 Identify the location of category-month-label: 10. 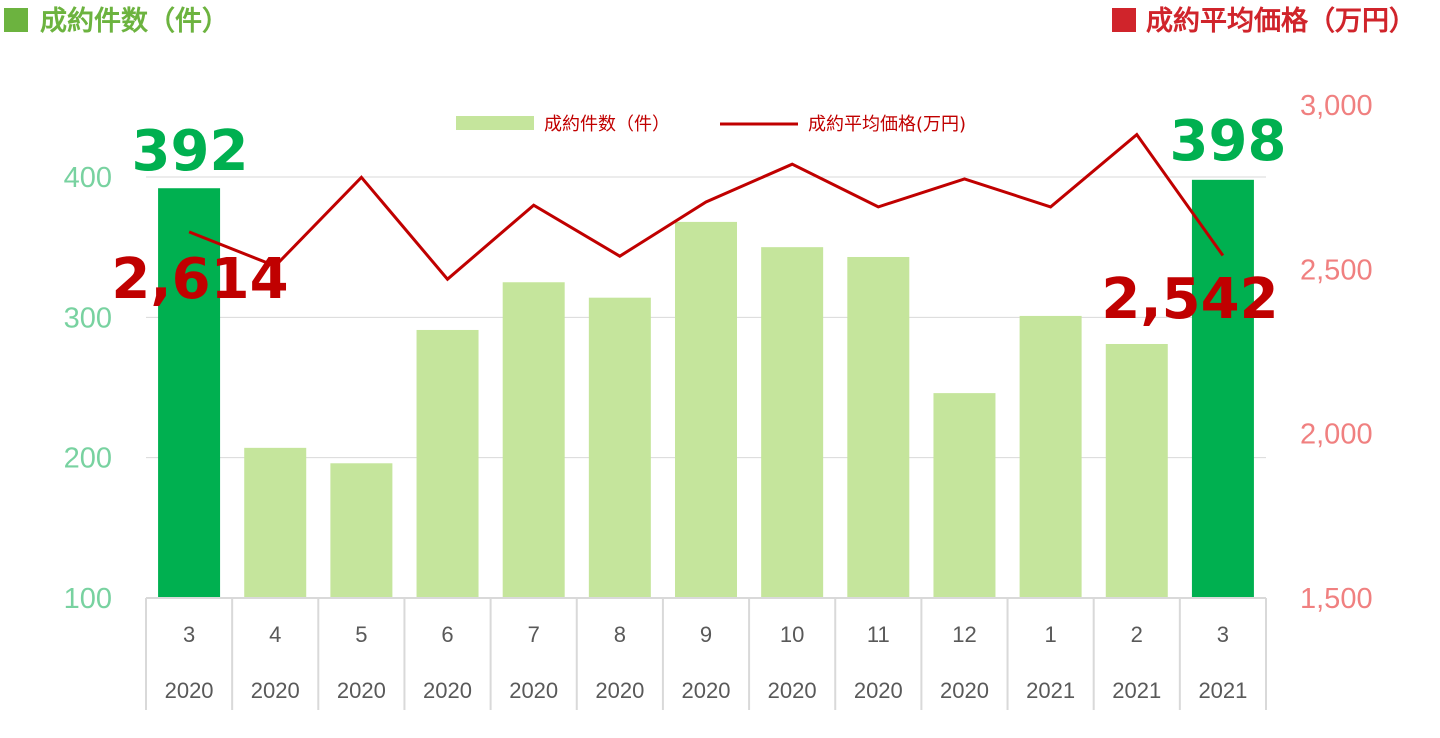
(792, 634).